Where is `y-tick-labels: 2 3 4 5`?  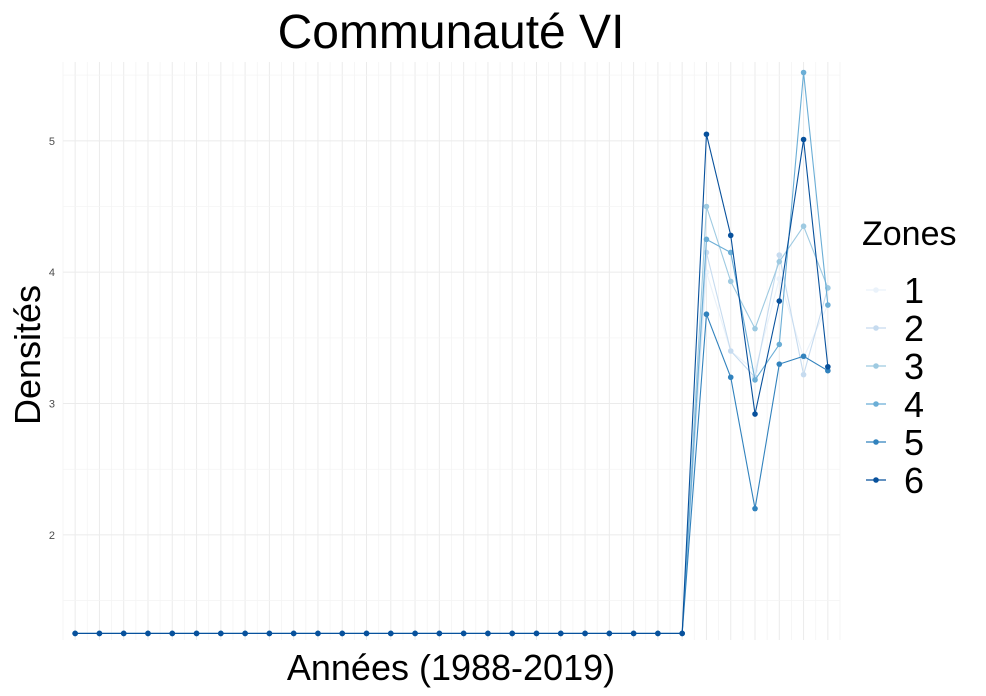 y-tick-labels: 2 3 4 5 is located at coordinates (52, 339).